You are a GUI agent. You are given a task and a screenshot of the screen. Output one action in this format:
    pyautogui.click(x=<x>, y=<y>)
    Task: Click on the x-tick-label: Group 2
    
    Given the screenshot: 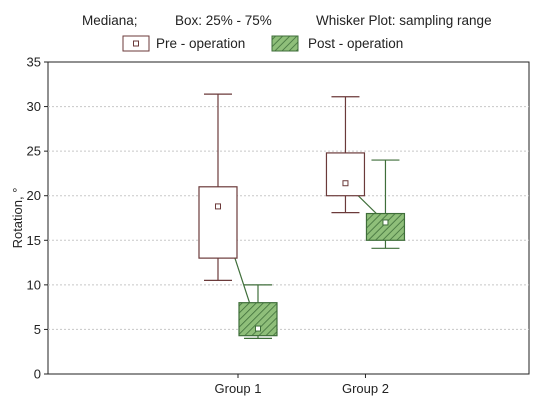 What is the action you would take?
    pyautogui.click(x=365, y=388)
    